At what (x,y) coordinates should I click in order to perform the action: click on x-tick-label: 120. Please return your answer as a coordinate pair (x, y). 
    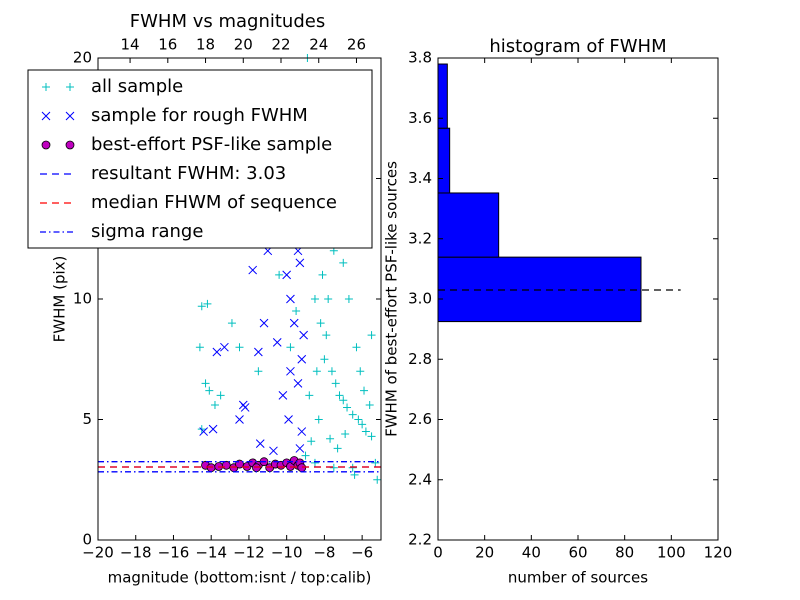
    Looking at the image, I should click on (718, 553).